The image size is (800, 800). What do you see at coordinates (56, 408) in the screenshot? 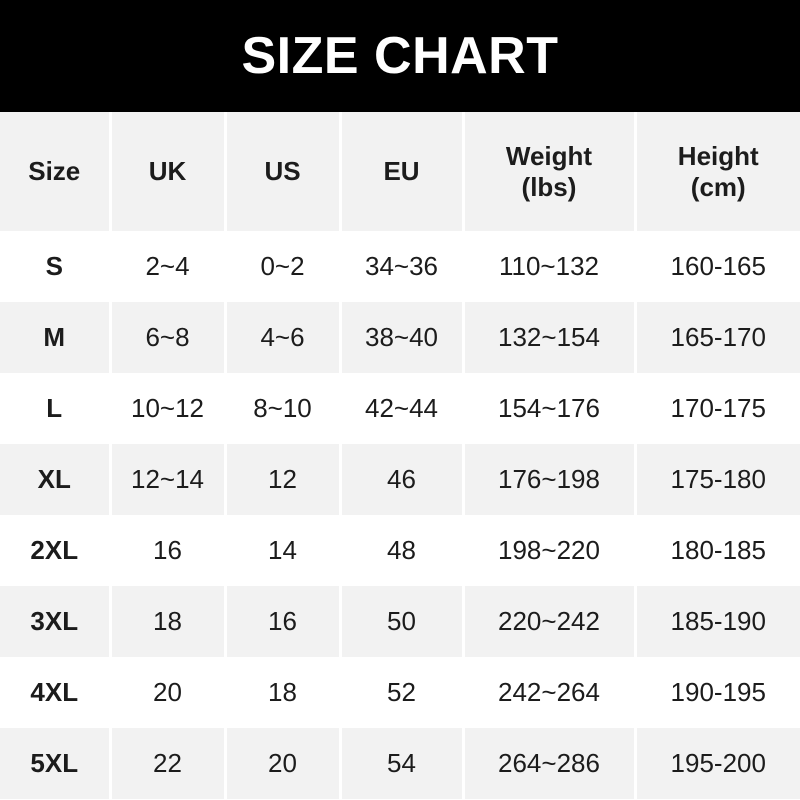
I see `cell-size: L` at bounding box center [56, 408].